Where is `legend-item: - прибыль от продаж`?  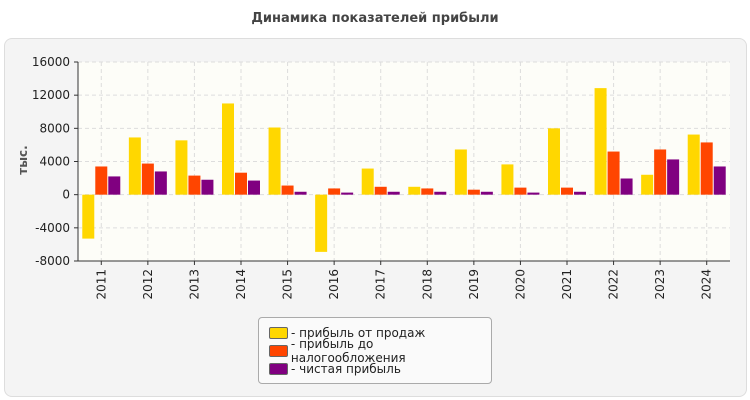 legend-item: - прибыль от продаж is located at coordinates (380, 333).